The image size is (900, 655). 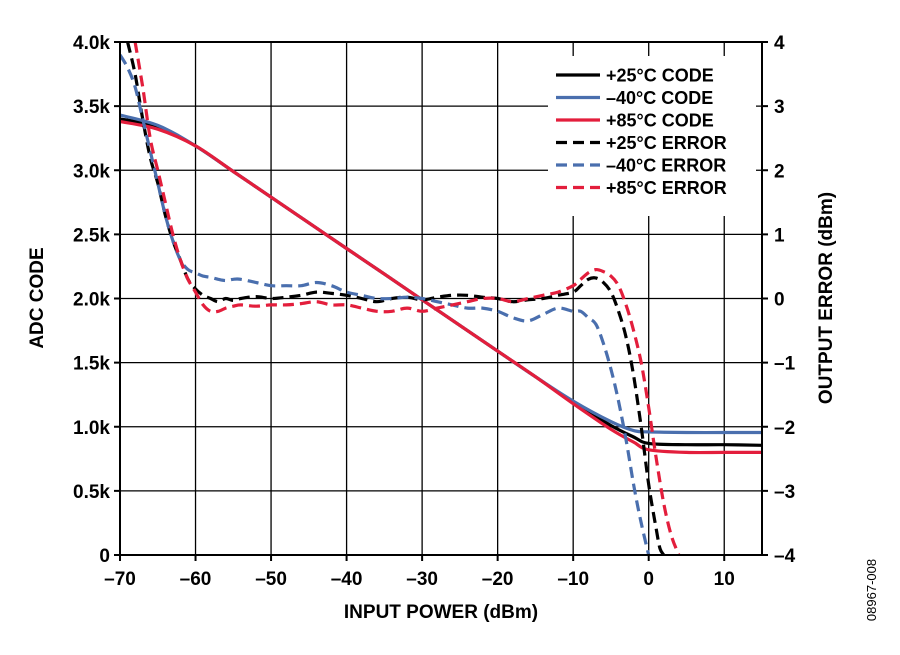 What do you see at coordinates (871, 590) in the screenshot?
I see `figure-id: 08967-008` at bounding box center [871, 590].